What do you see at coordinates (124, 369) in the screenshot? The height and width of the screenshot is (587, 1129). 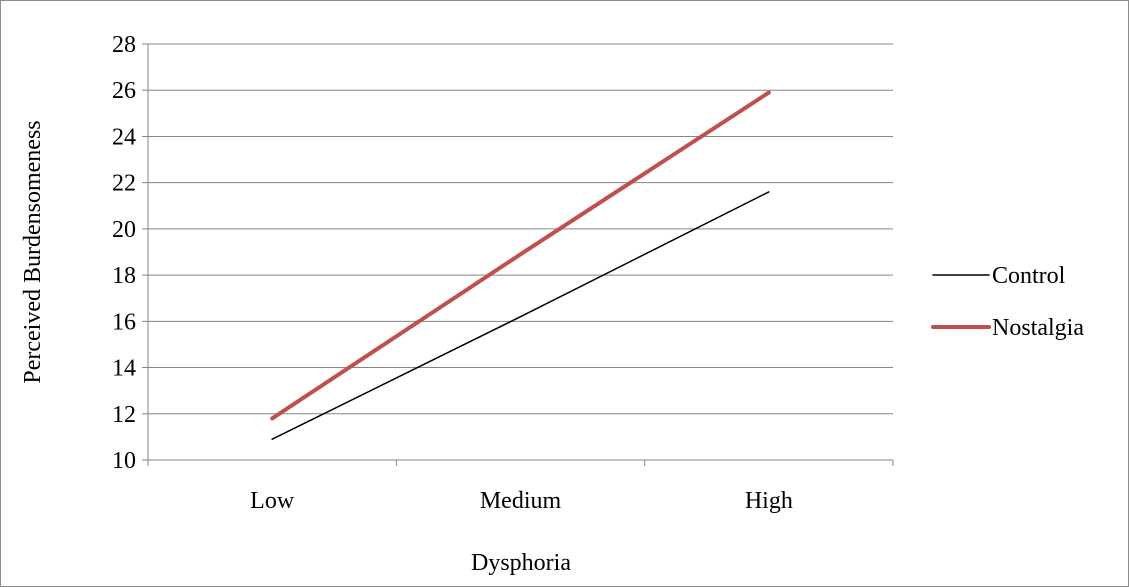 I see `y-tick-label: 14` at bounding box center [124, 369].